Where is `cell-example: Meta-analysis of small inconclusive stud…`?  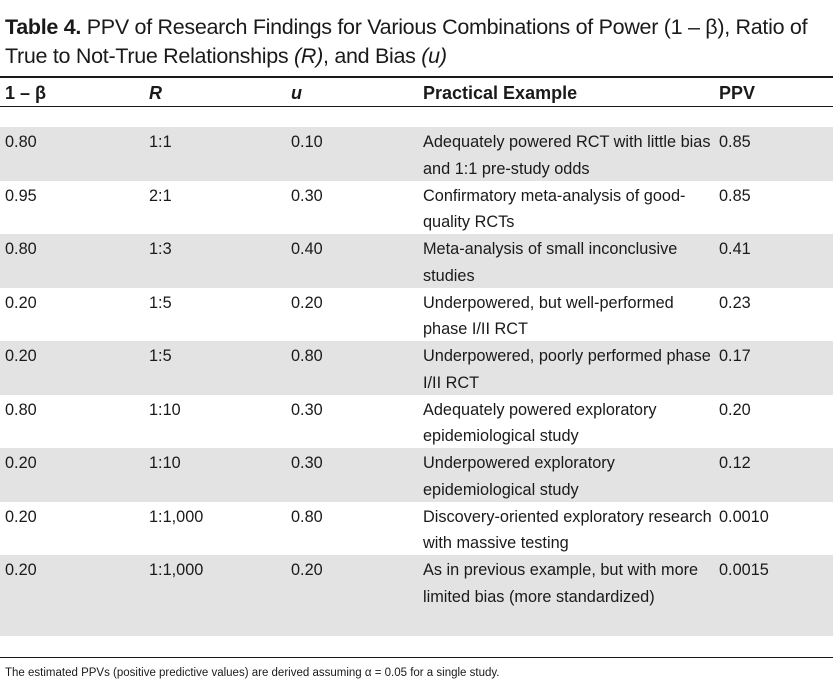
cell-example: Meta-analysis of small inconclusive stud… is located at coordinates (550, 262).